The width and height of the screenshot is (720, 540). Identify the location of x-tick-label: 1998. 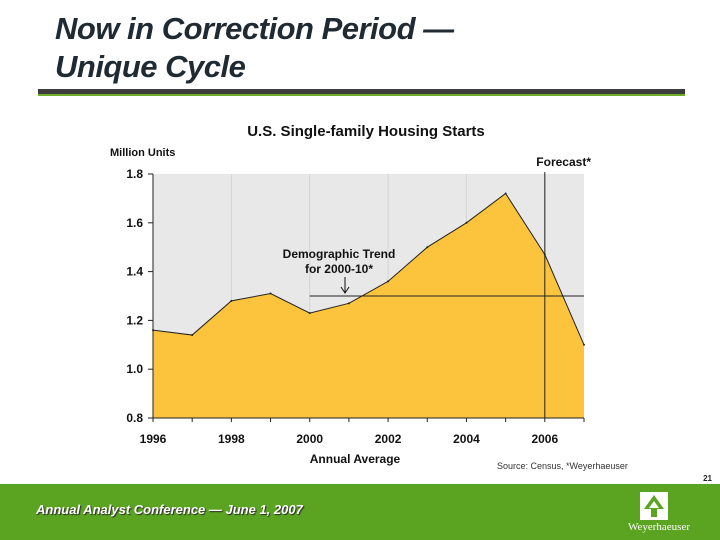
(231, 439).